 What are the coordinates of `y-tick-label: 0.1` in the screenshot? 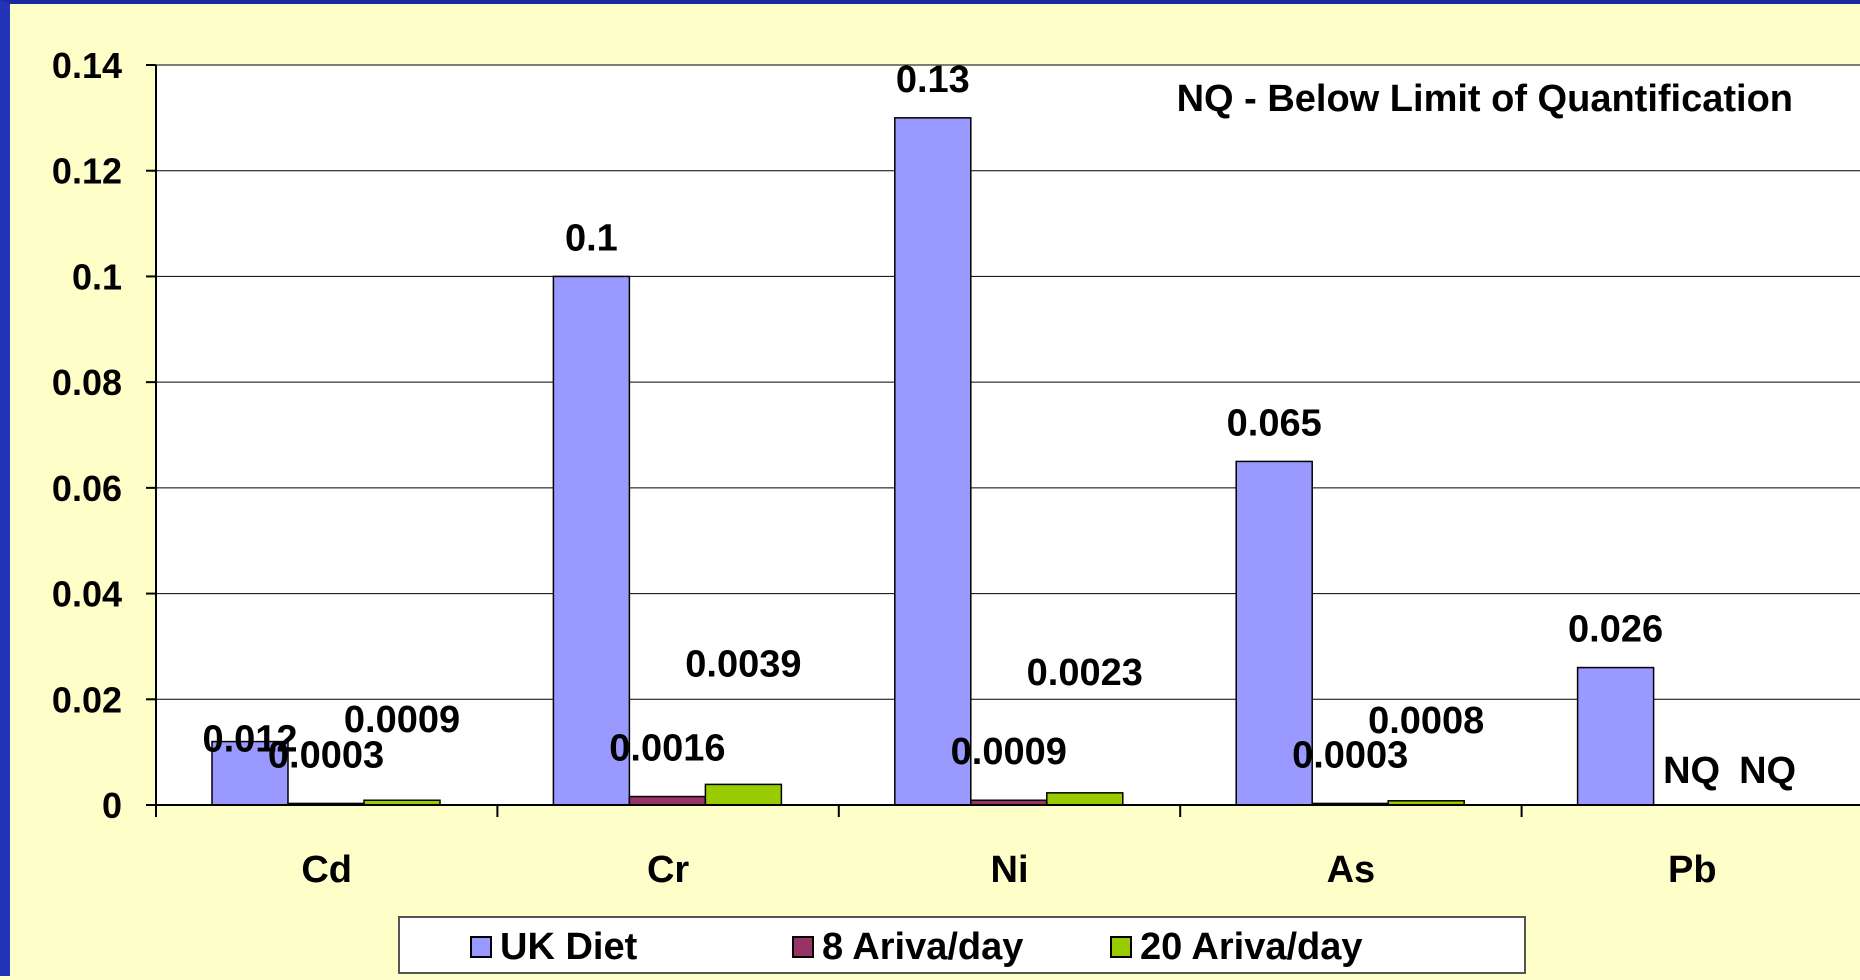 It's located at (97, 276).